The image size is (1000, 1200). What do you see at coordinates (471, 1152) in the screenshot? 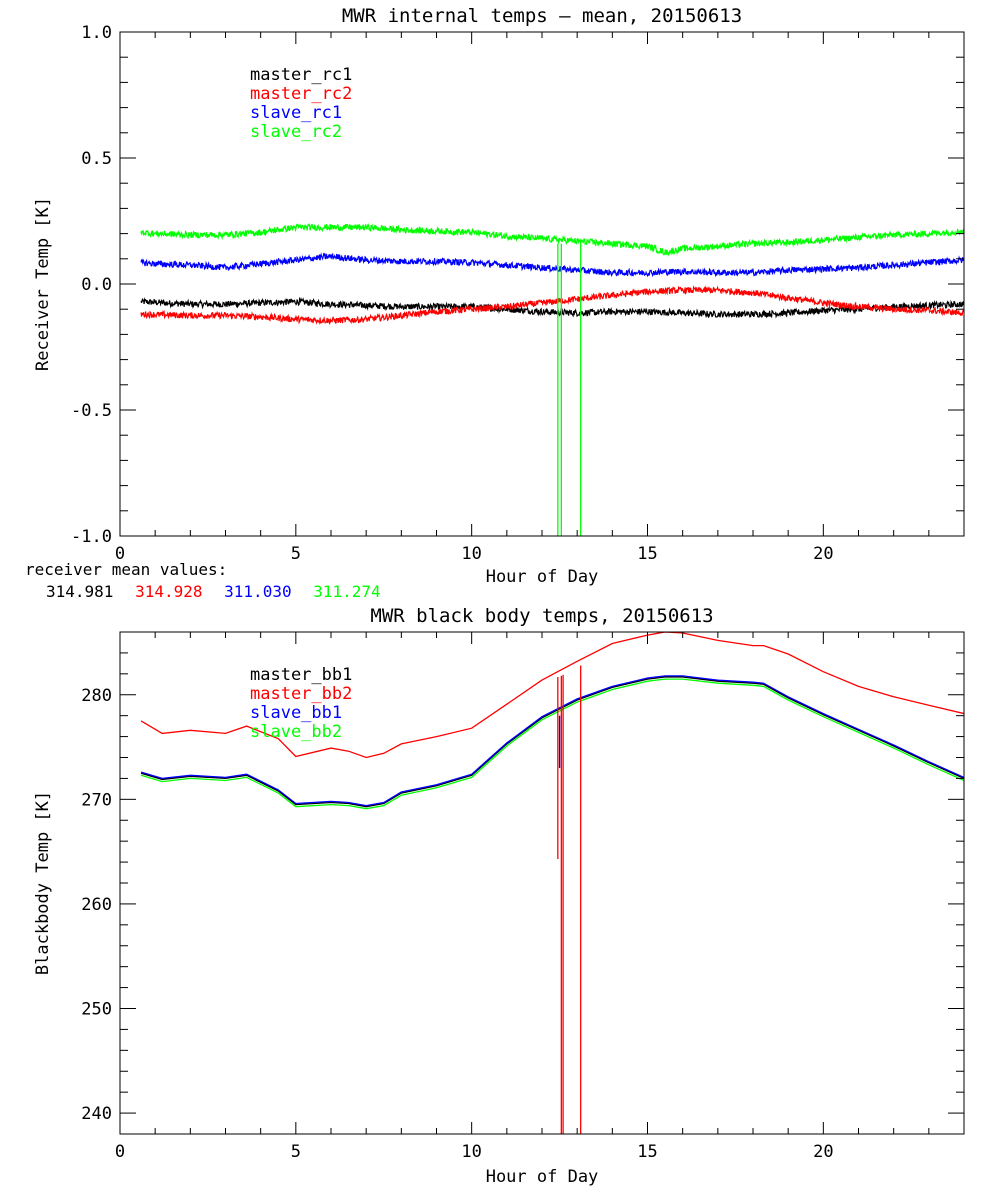
I see `chart2-xtick-label-10: 10` at bounding box center [471, 1152].